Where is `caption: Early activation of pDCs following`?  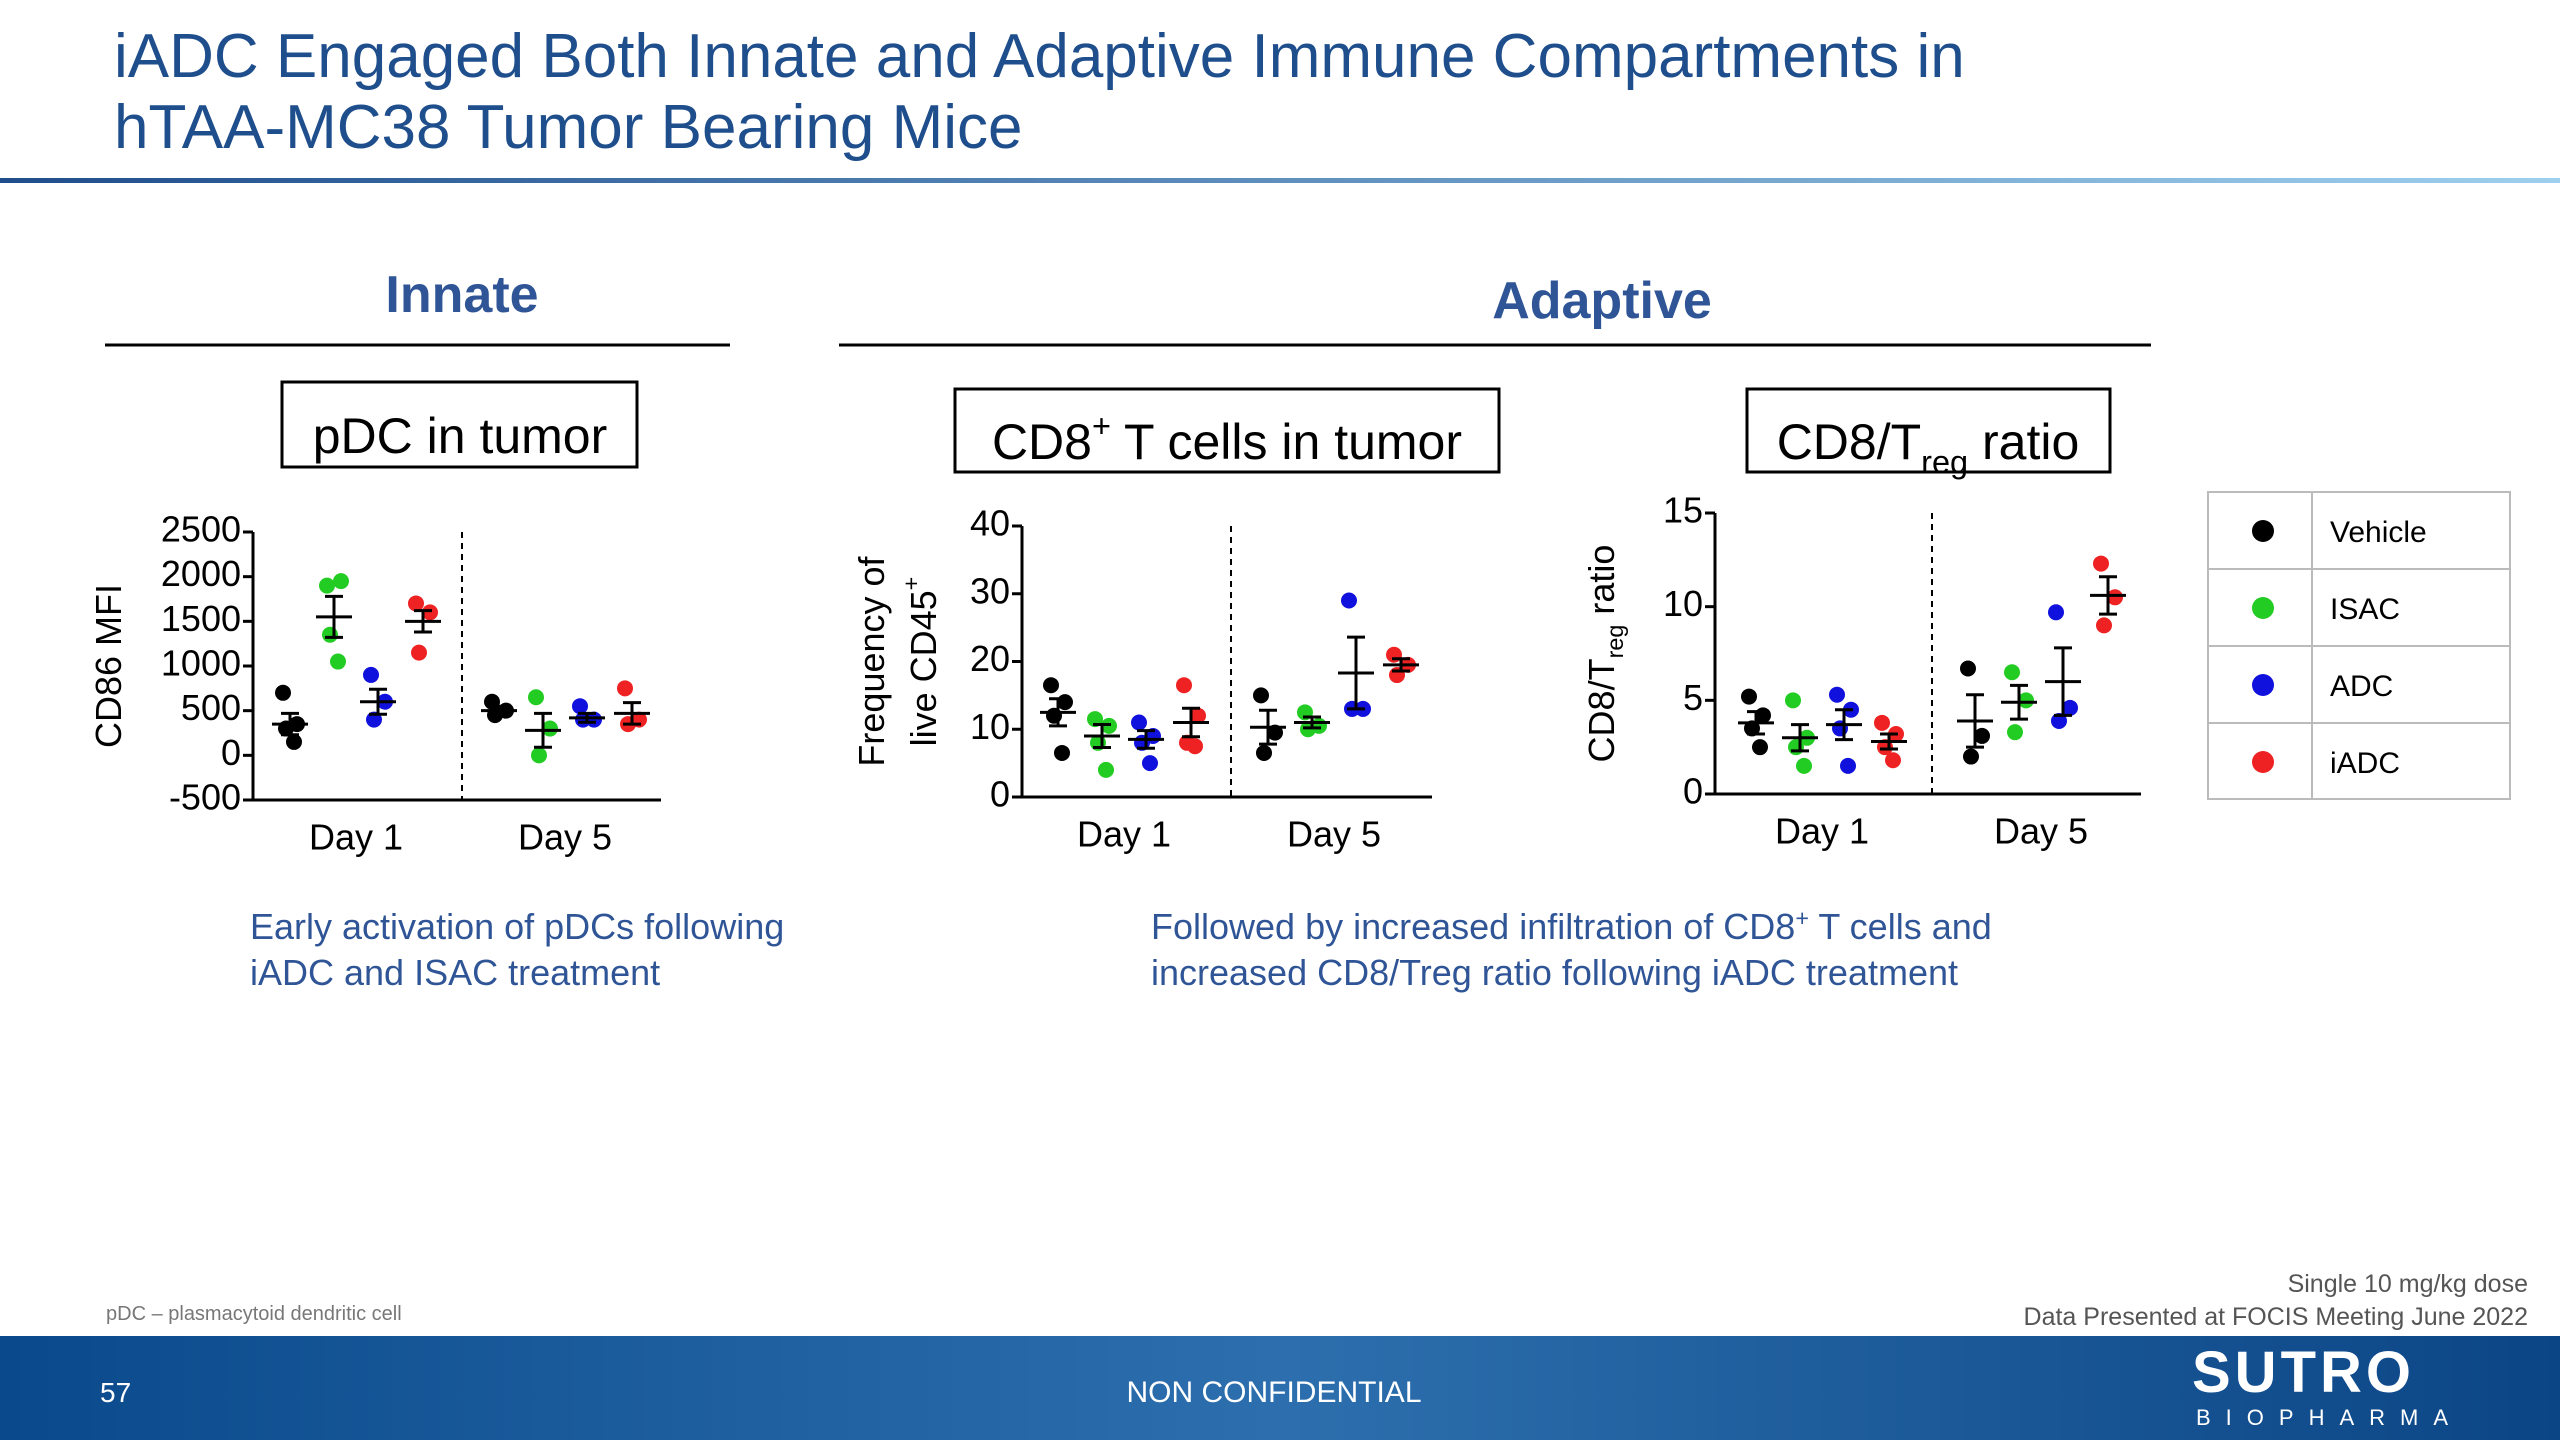
caption: Early activation of pDCs following is located at coordinates (517, 926).